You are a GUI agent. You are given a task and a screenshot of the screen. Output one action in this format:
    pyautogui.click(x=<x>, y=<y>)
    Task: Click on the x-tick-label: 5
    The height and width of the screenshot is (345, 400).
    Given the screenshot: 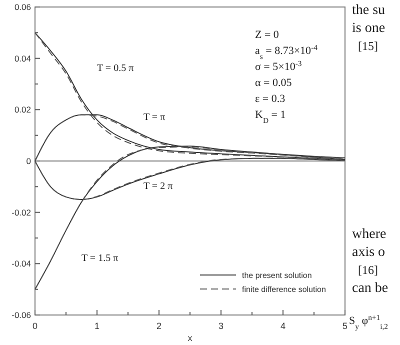 What is the action you would take?
    pyautogui.click(x=345, y=326)
    